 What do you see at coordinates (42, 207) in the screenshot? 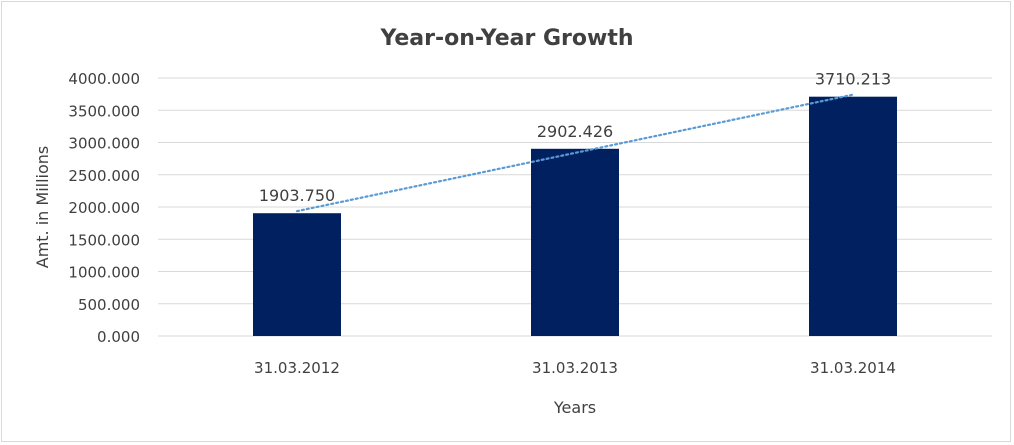
I see `y-axis-label: Amt. in Millions` at bounding box center [42, 207].